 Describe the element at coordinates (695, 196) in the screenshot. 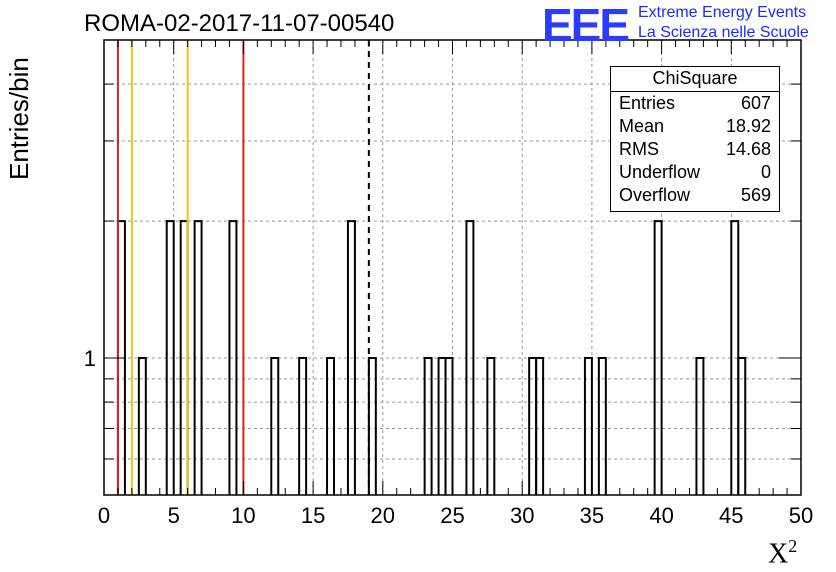

I see `stat-row-overflow: Overflow 569` at that location.